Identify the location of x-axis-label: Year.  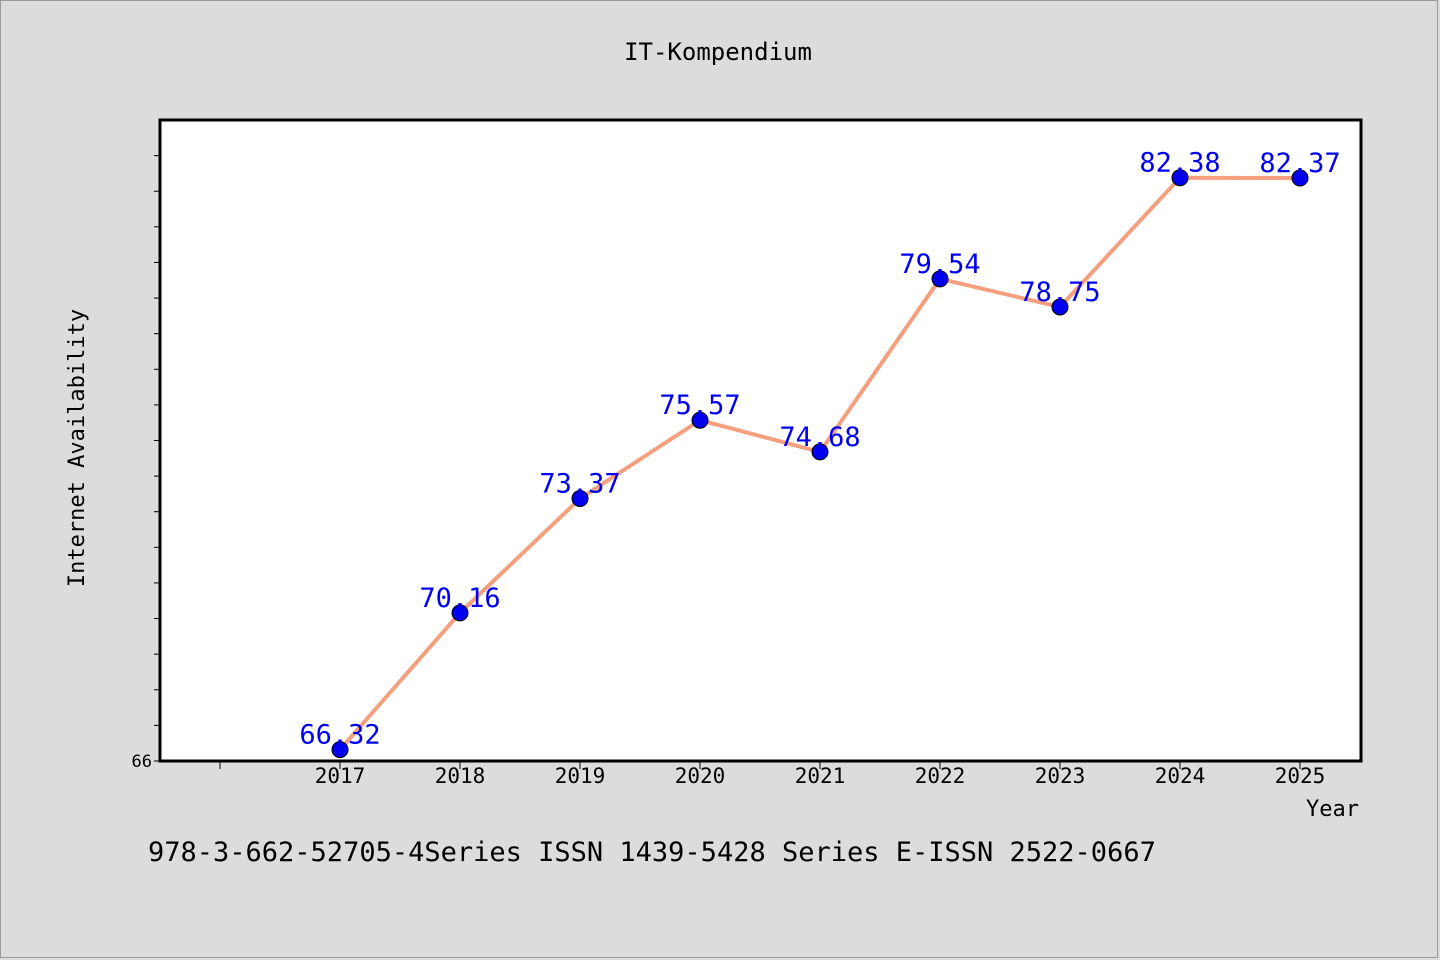
(1332, 809).